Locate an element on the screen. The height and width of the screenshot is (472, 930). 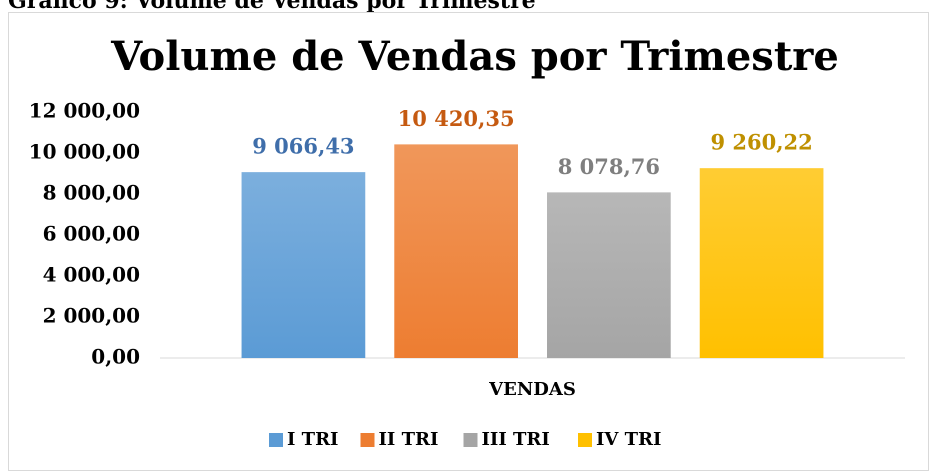
y-tick-label: 10 000,00 is located at coordinates (84, 152).